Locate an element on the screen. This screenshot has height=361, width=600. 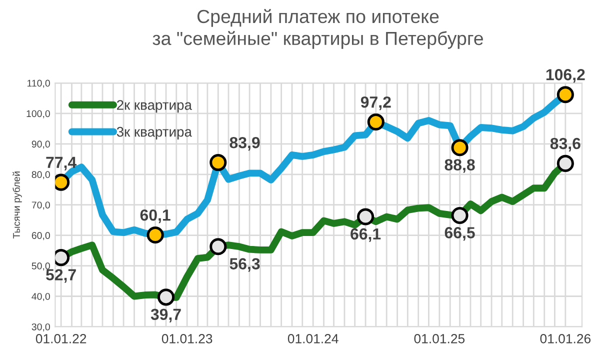
y-tick-label: 80,0 is located at coordinates (41, 175).